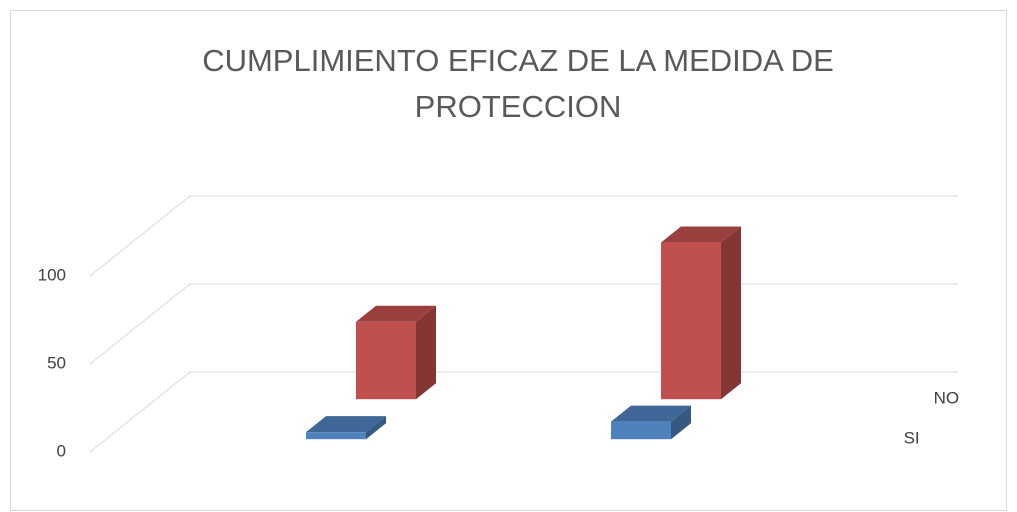 This screenshot has width=1017, height=512. What do you see at coordinates (61, 450) in the screenshot?
I see `y-tick-label: 0` at bounding box center [61, 450].